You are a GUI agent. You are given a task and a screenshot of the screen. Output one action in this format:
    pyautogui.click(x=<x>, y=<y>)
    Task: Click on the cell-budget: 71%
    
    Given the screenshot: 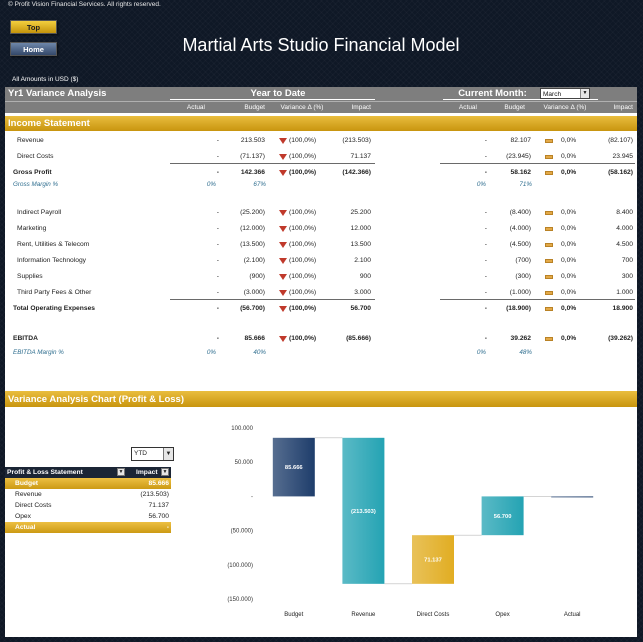 What is the action you would take?
    pyautogui.click(x=525, y=184)
    